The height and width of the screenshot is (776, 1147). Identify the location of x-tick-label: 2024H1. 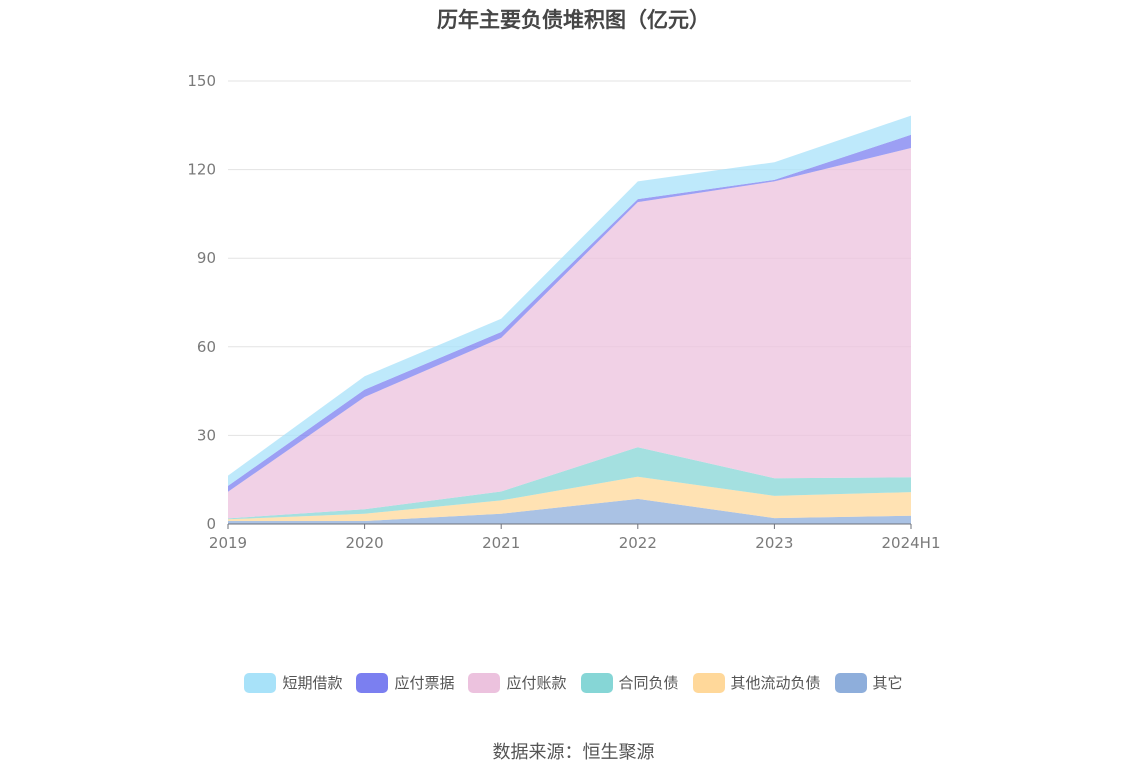
(911, 543).